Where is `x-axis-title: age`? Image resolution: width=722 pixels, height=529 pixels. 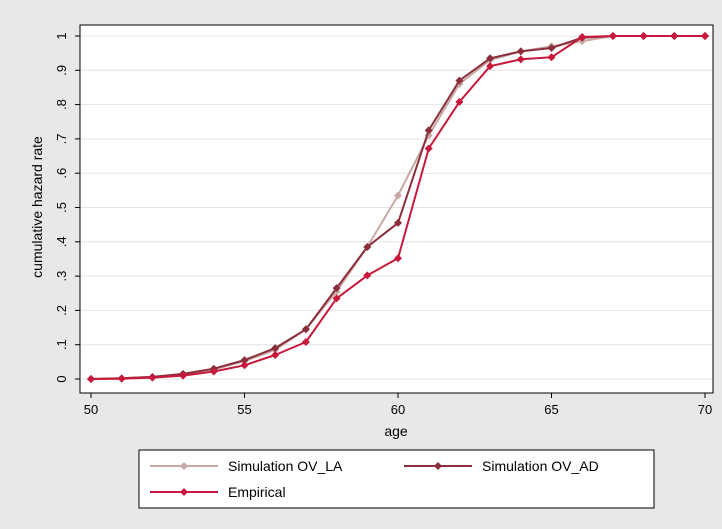 x-axis-title: age is located at coordinates (396, 431).